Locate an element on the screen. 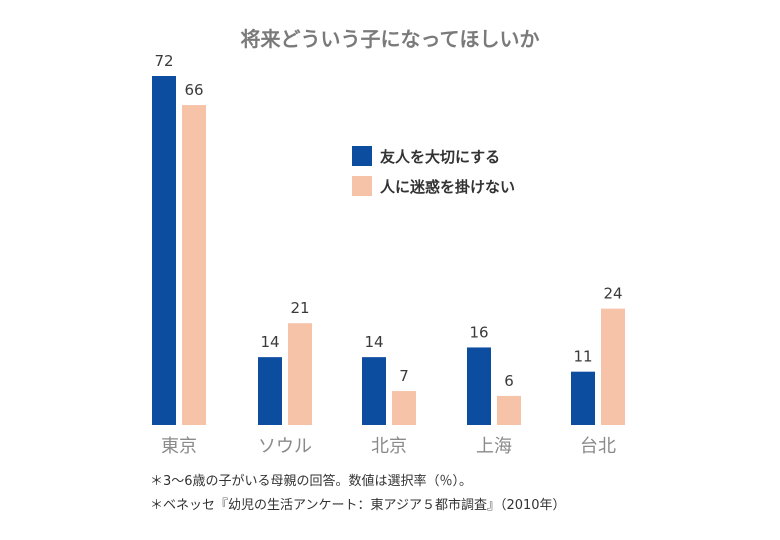 This screenshot has height=540, width=780. value-label: 16 is located at coordinates (478, 332).